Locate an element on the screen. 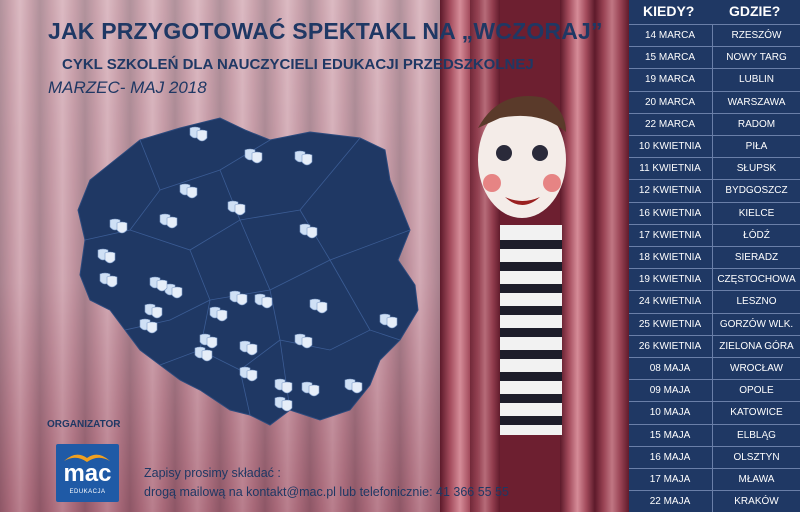  schedule-date: 17 KWIETNIA is located at coordinates (670, 235).